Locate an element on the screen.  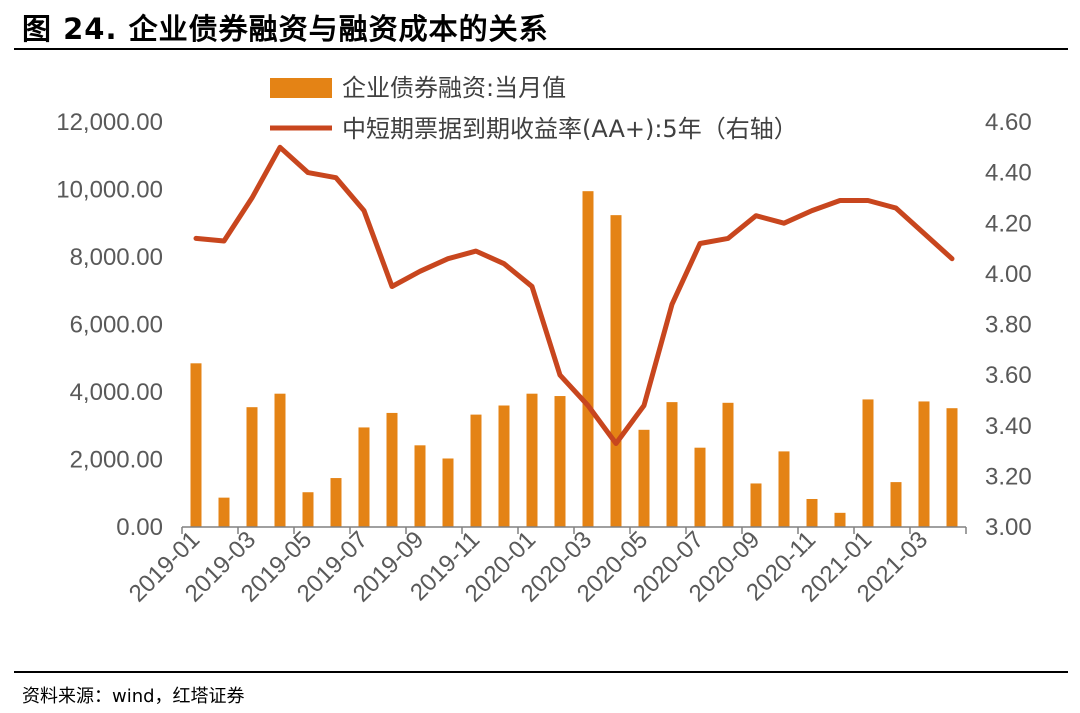
legend-label-line: 中短期票据到期收益率(AA+):5年（右轴） is located at coordinates (570, 129).